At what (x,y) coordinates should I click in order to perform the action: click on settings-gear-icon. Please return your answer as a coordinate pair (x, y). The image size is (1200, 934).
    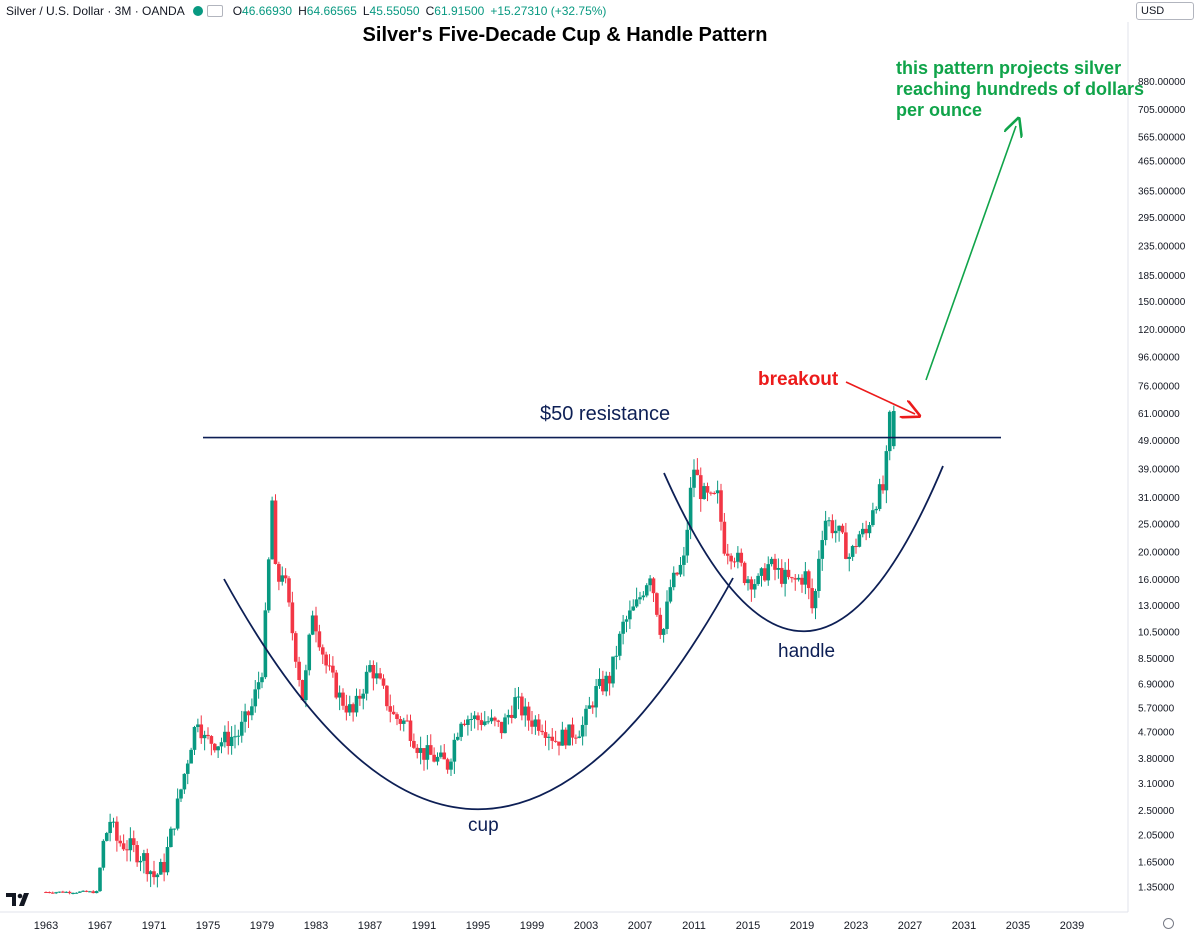
    Looking at the image, I should click on (1168, 923).